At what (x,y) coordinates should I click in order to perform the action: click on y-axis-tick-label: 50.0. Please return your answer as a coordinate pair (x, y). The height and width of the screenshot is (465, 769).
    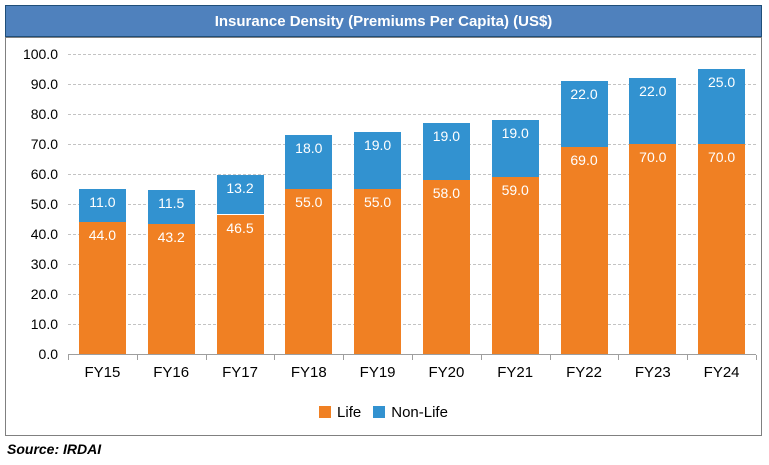
    Looking at the image, I should click on (44, 204).